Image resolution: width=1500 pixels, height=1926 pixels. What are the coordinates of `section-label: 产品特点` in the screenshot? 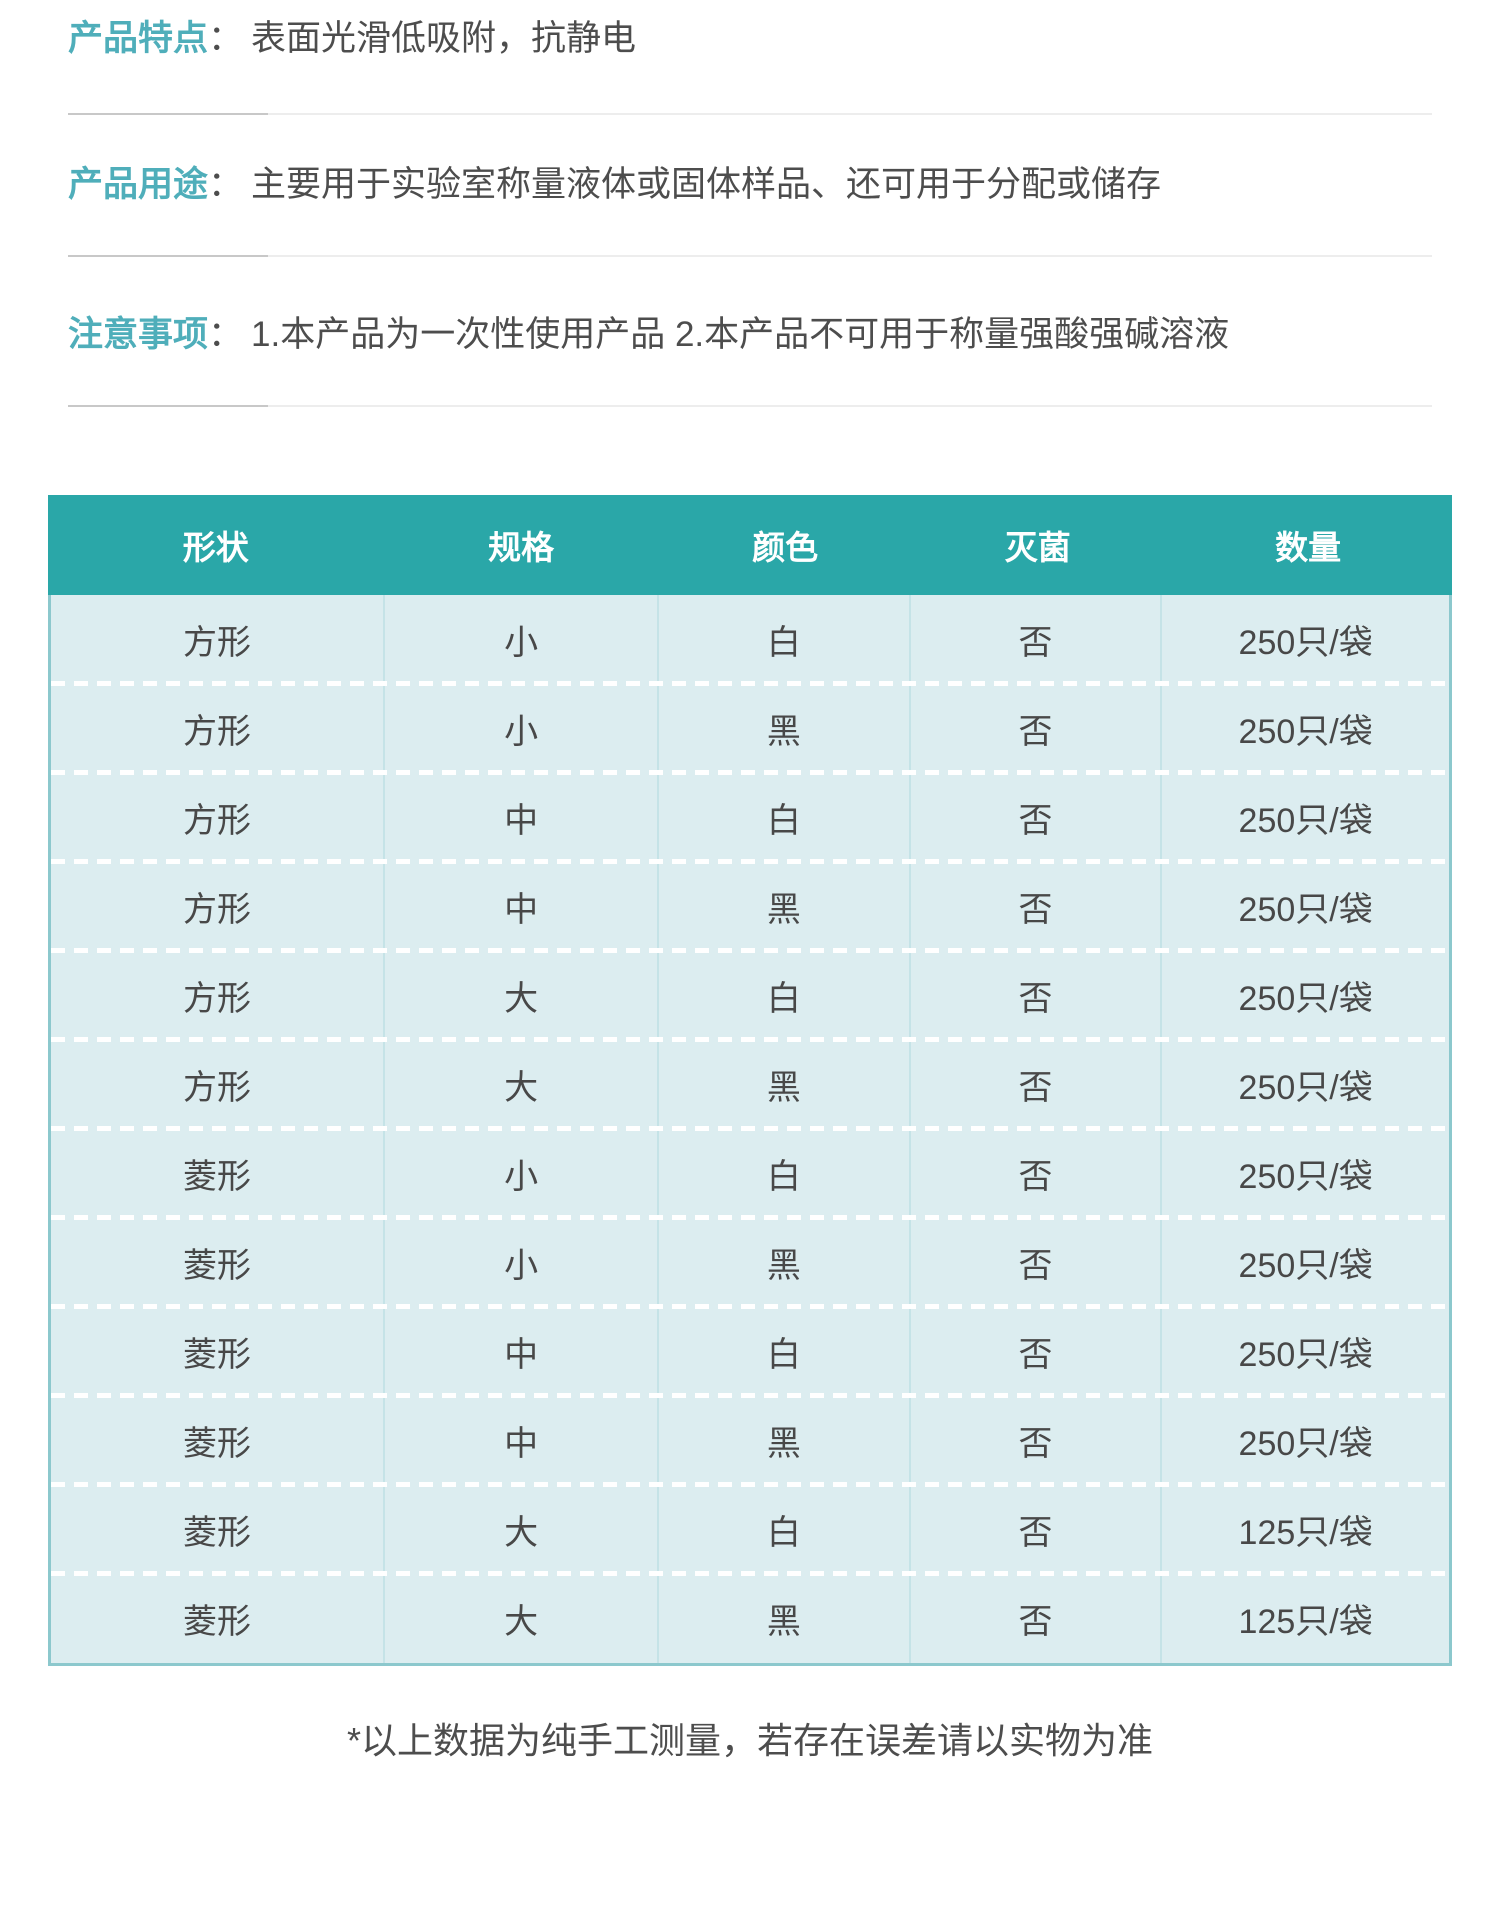 It's located at (138, 38).